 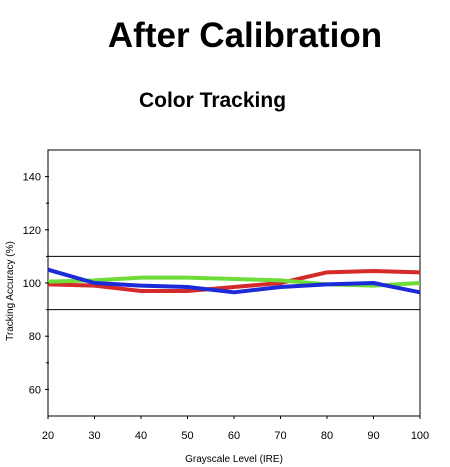 I want to click on x-tick-label: 50, so click(x=187, y=436).